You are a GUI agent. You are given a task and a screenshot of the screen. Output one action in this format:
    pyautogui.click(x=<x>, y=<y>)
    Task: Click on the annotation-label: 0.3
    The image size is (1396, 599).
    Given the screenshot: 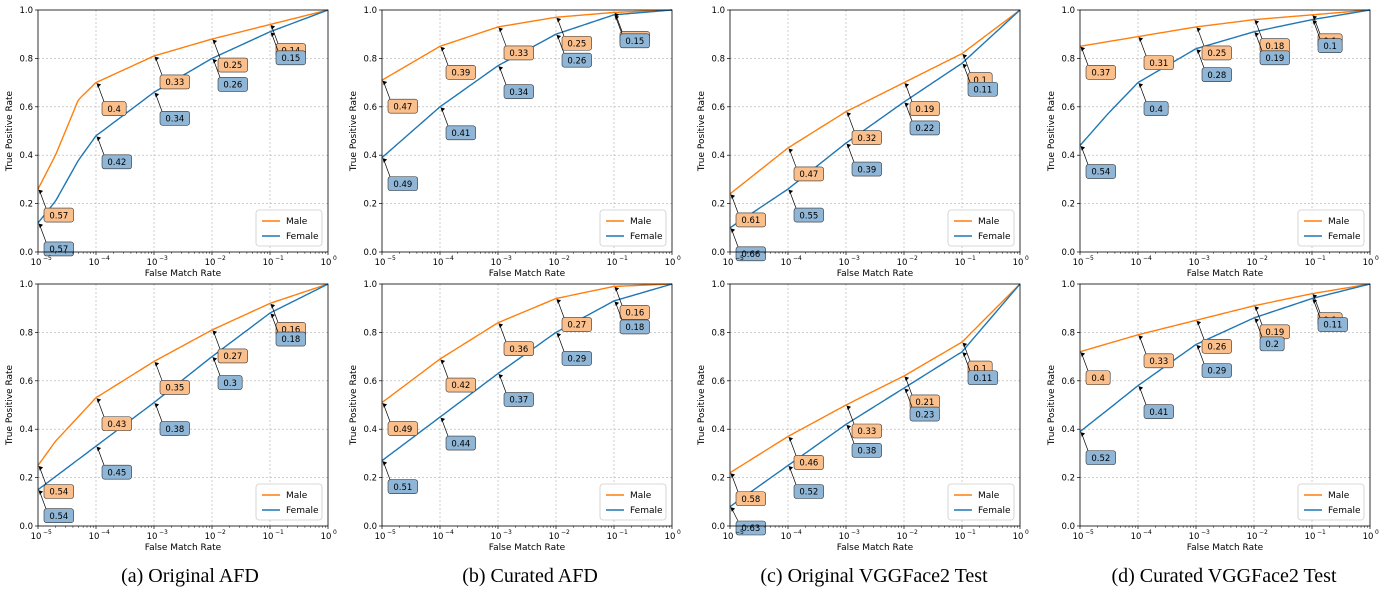 What is the action you would take?
    pyautogui.click(x=230, y=384)
    